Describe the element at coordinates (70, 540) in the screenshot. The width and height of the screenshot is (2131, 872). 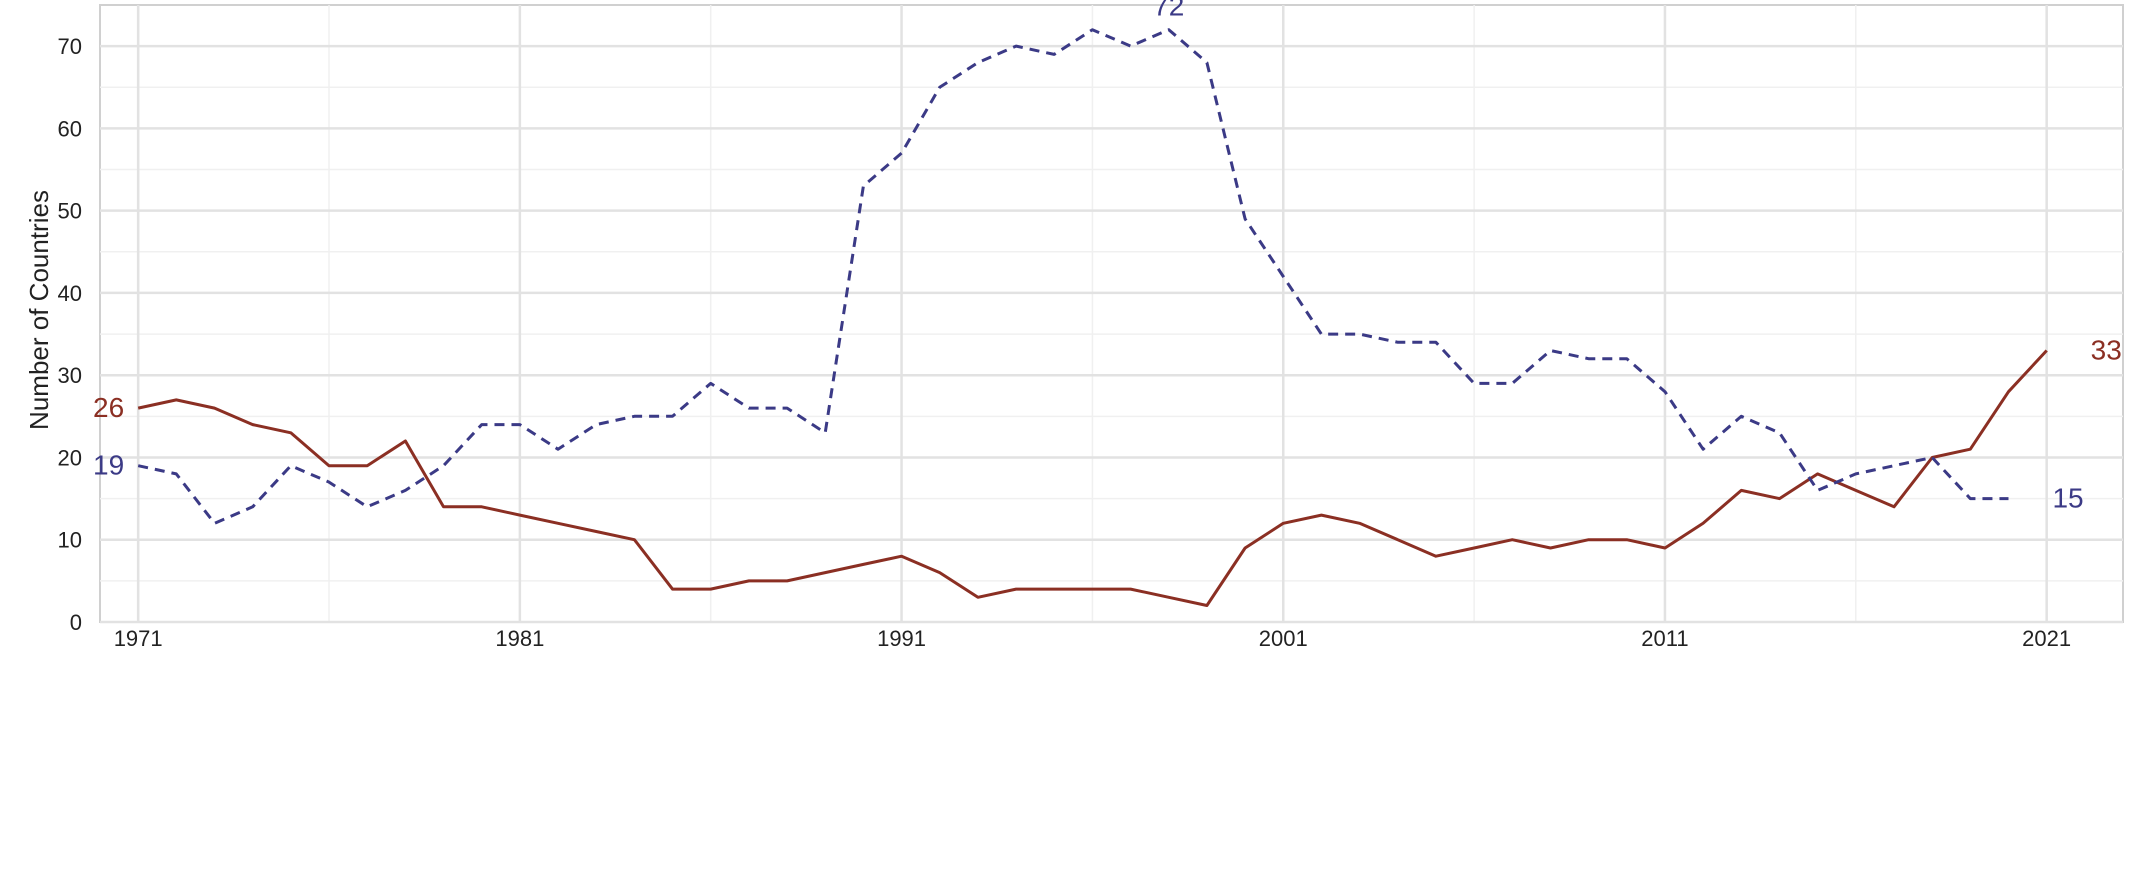
I see `y-tick-label: 10` at that location.